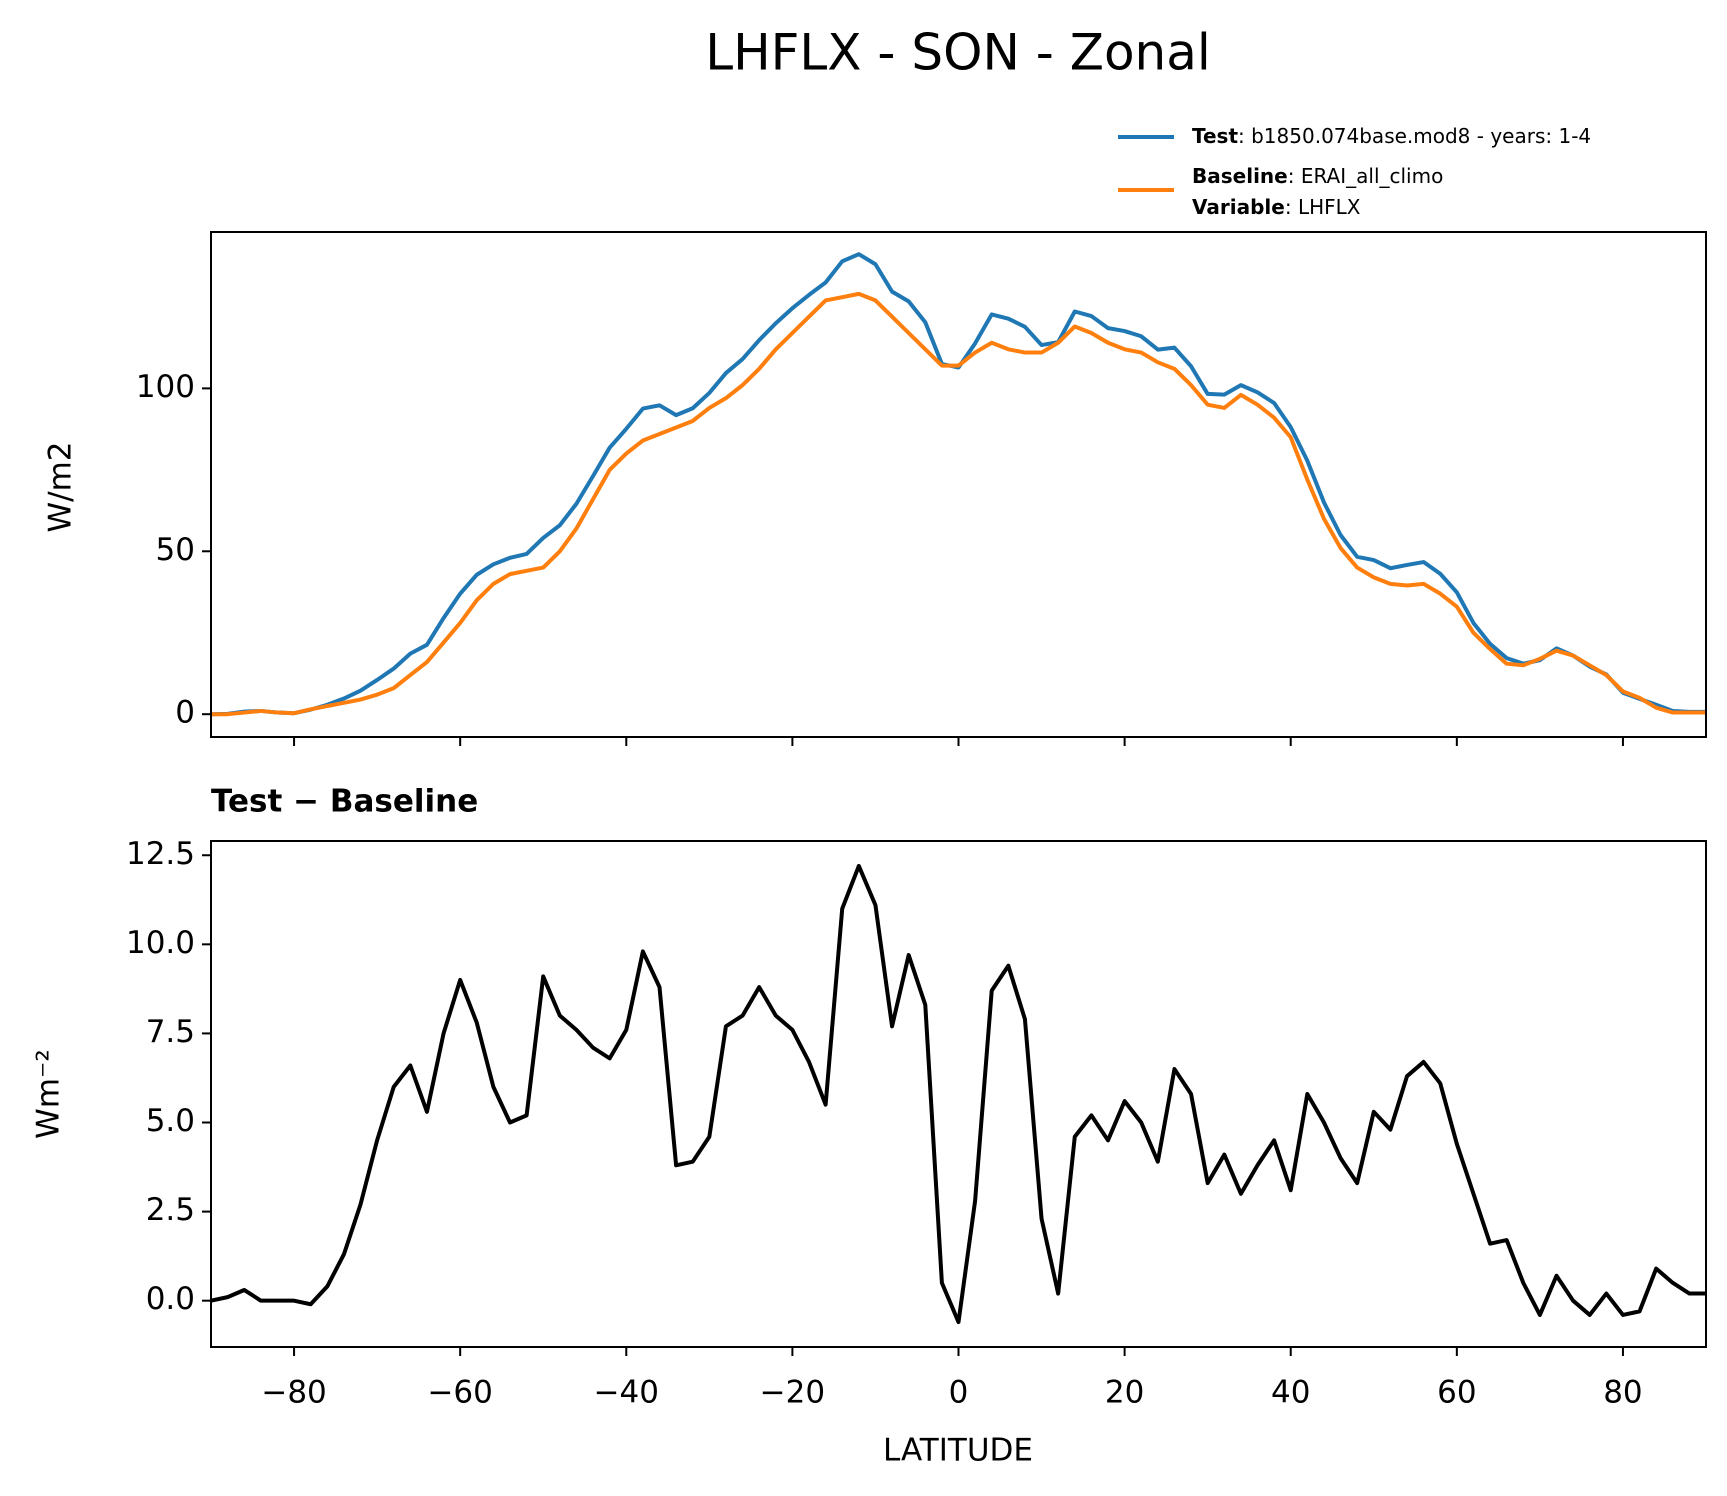 This screenshot has width=1727, height=1496. Describe the element at coordinates (626, 1393) in the screenshot. I see `x-tick-label: −40` at that location.